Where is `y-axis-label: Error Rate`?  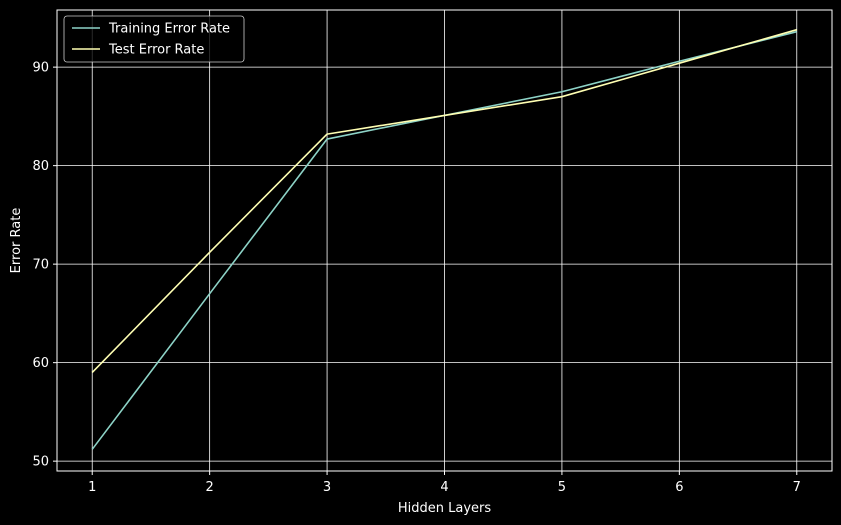 y-axis-label: Error Rate is located at coordinates (16, 241).